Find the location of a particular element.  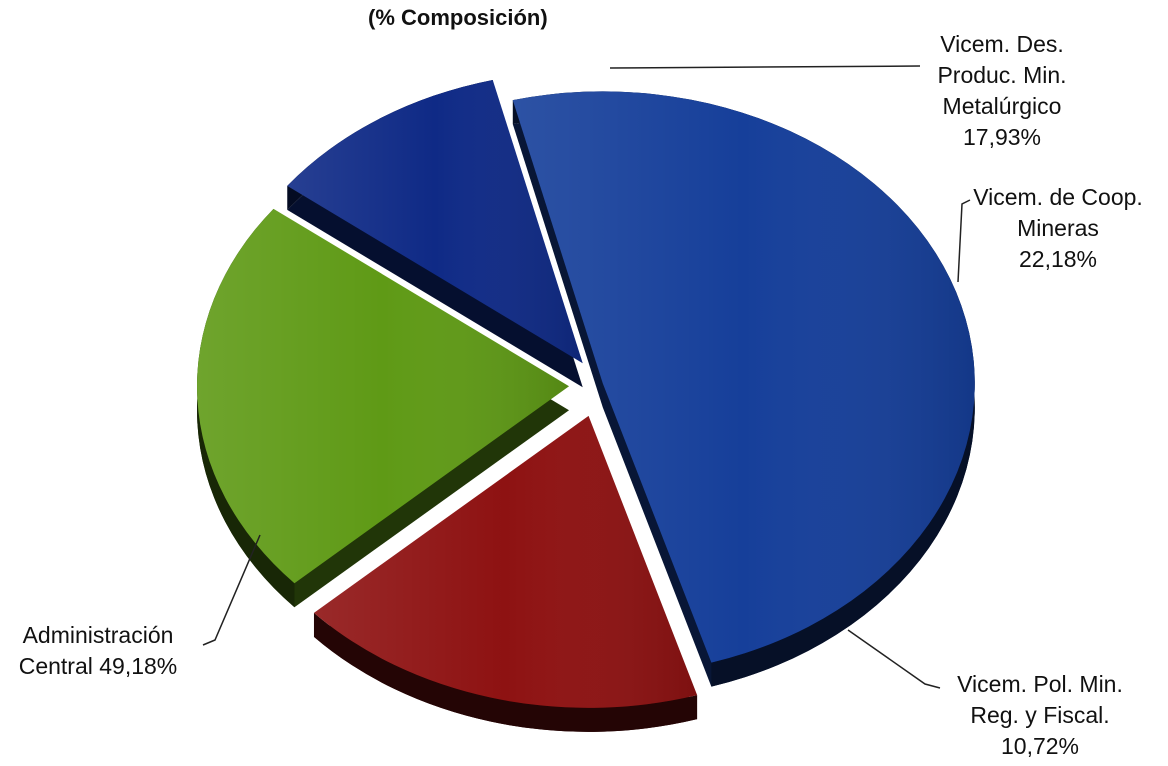

slice-label: Administración Central 49,18% is located at coordinates (98, 650).